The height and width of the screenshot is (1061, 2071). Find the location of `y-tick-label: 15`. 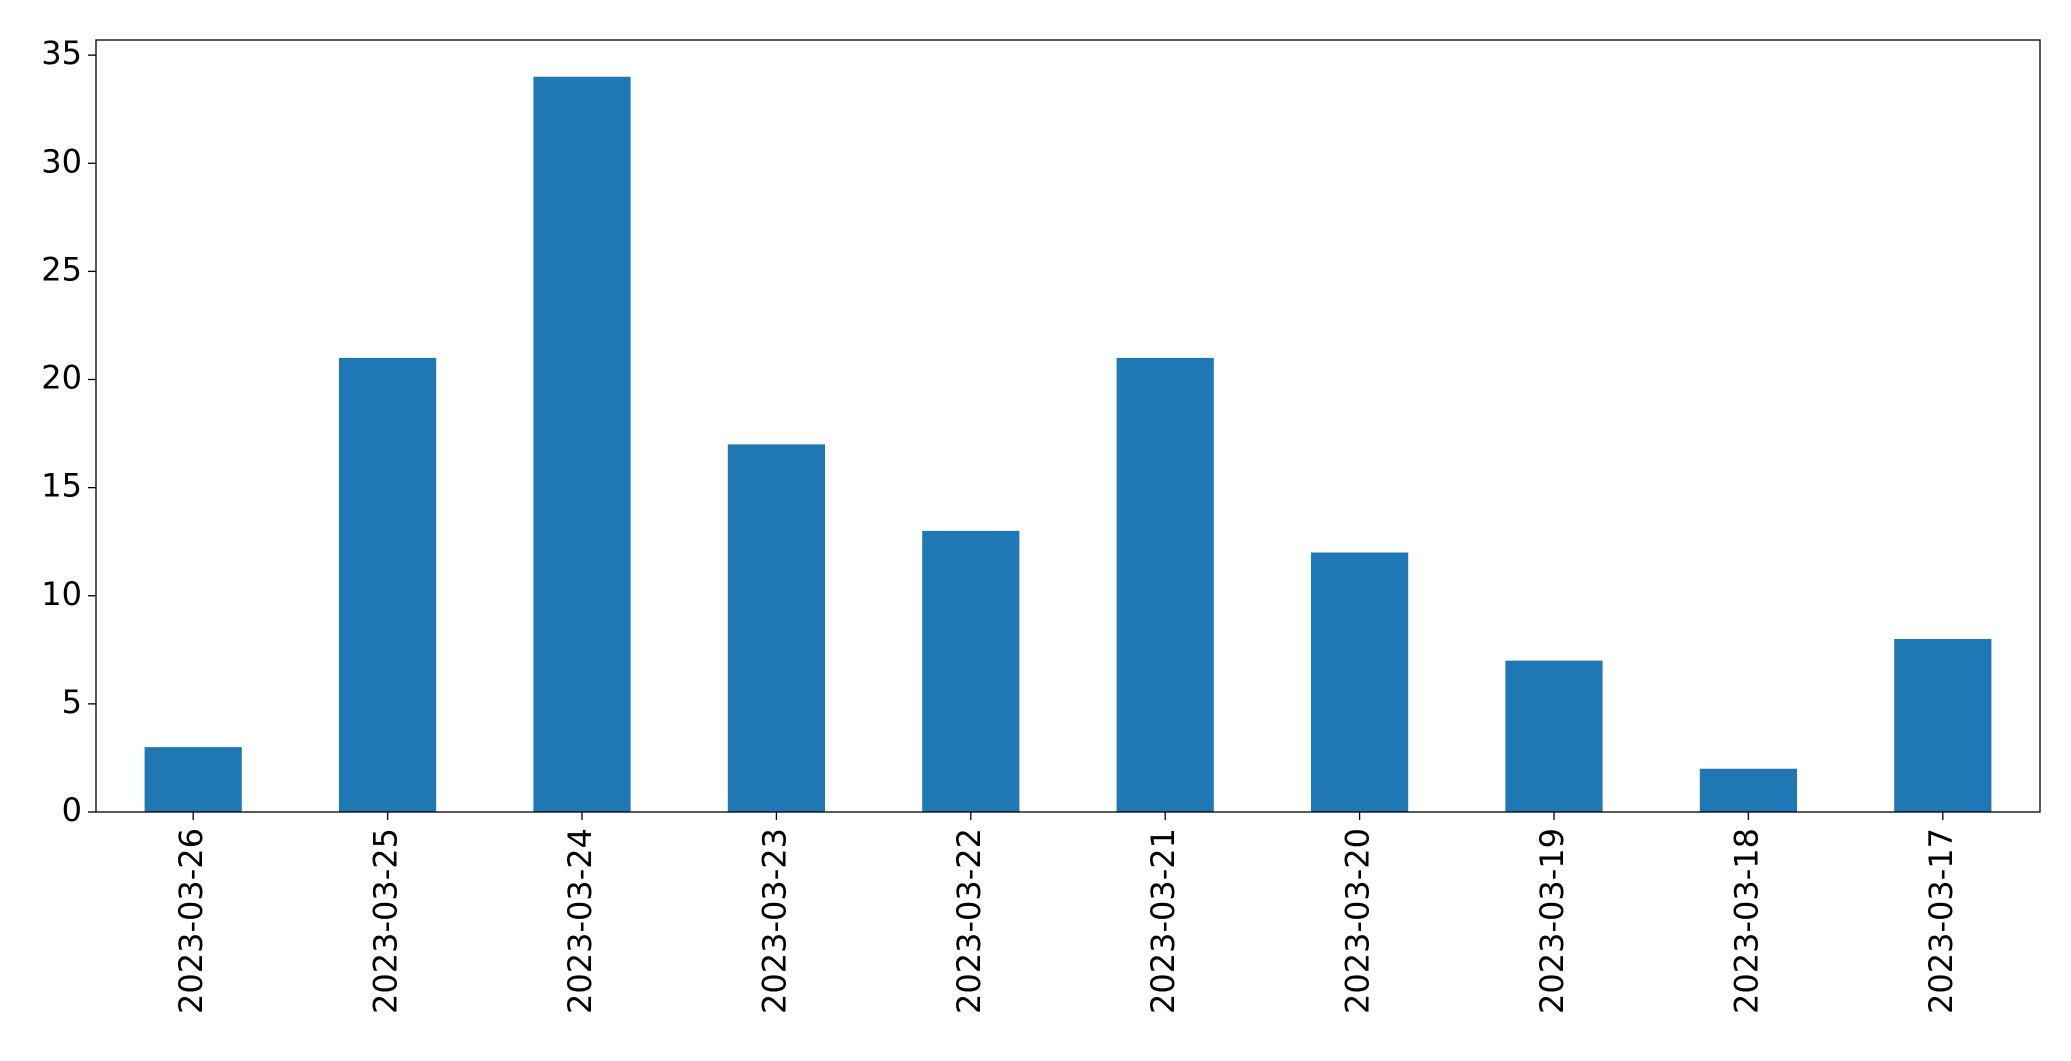

y-tick-label: 15 is located at coordinates (61, 486).